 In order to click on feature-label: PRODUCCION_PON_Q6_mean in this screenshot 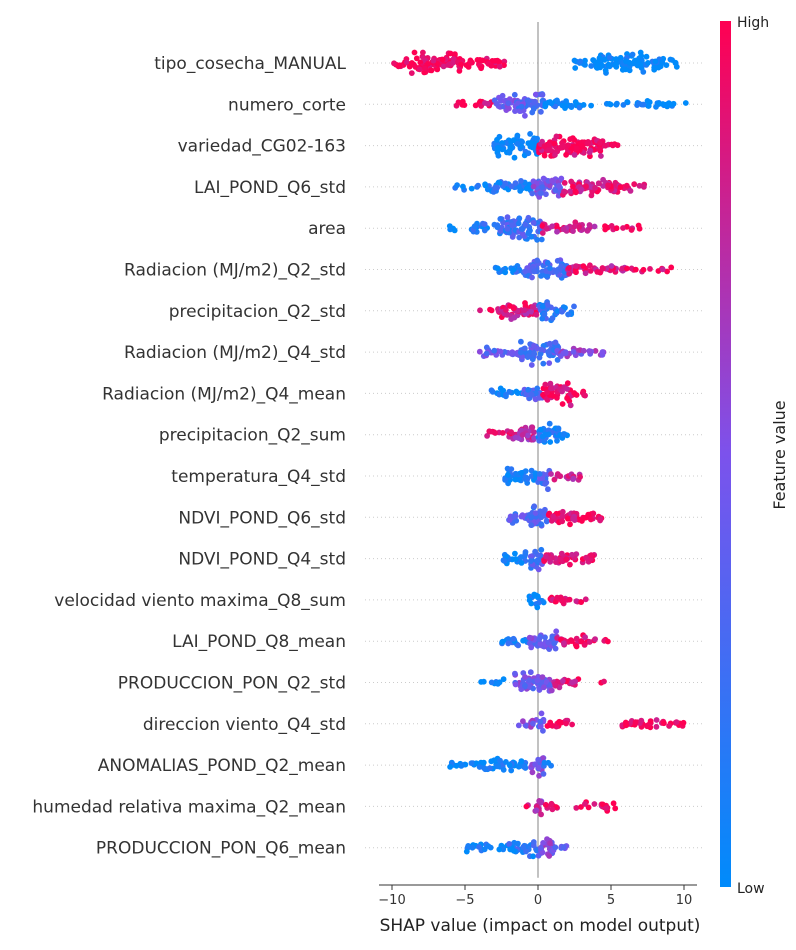, I will do `click(221, 849)`.